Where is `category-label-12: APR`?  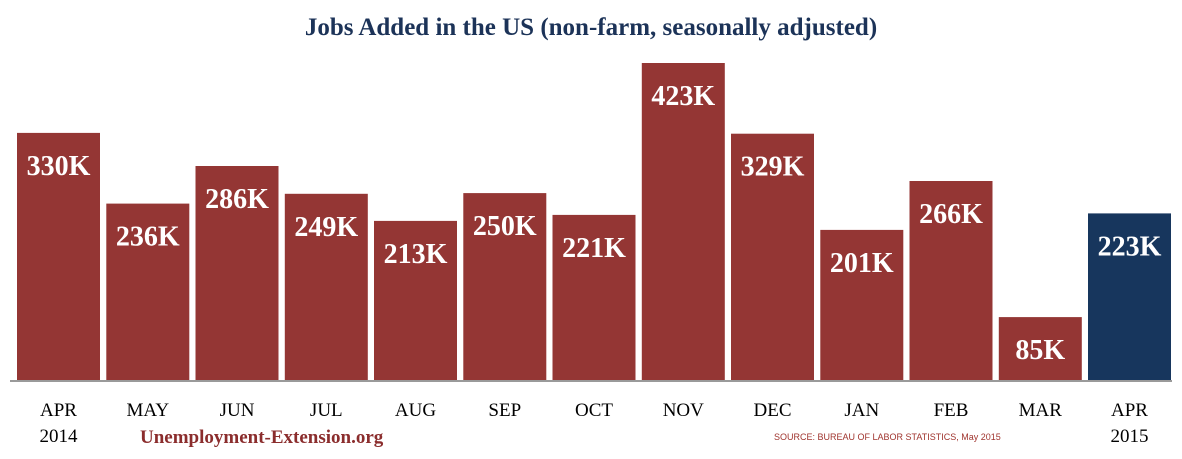 category-label-12: APR is located at coordinates (1129, 410).